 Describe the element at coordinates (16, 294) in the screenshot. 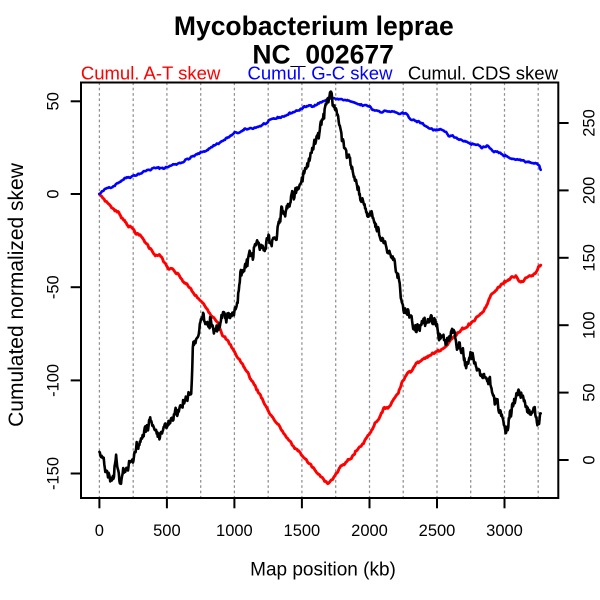

I see `svg-text: Cumulated normalized skew` at that location.